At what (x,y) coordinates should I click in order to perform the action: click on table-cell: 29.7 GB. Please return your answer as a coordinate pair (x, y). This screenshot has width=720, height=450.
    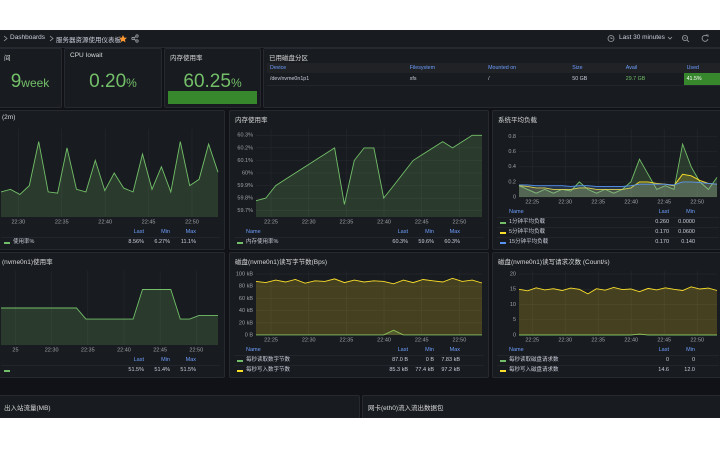
    Looking at the image, I should click on (653, 79).